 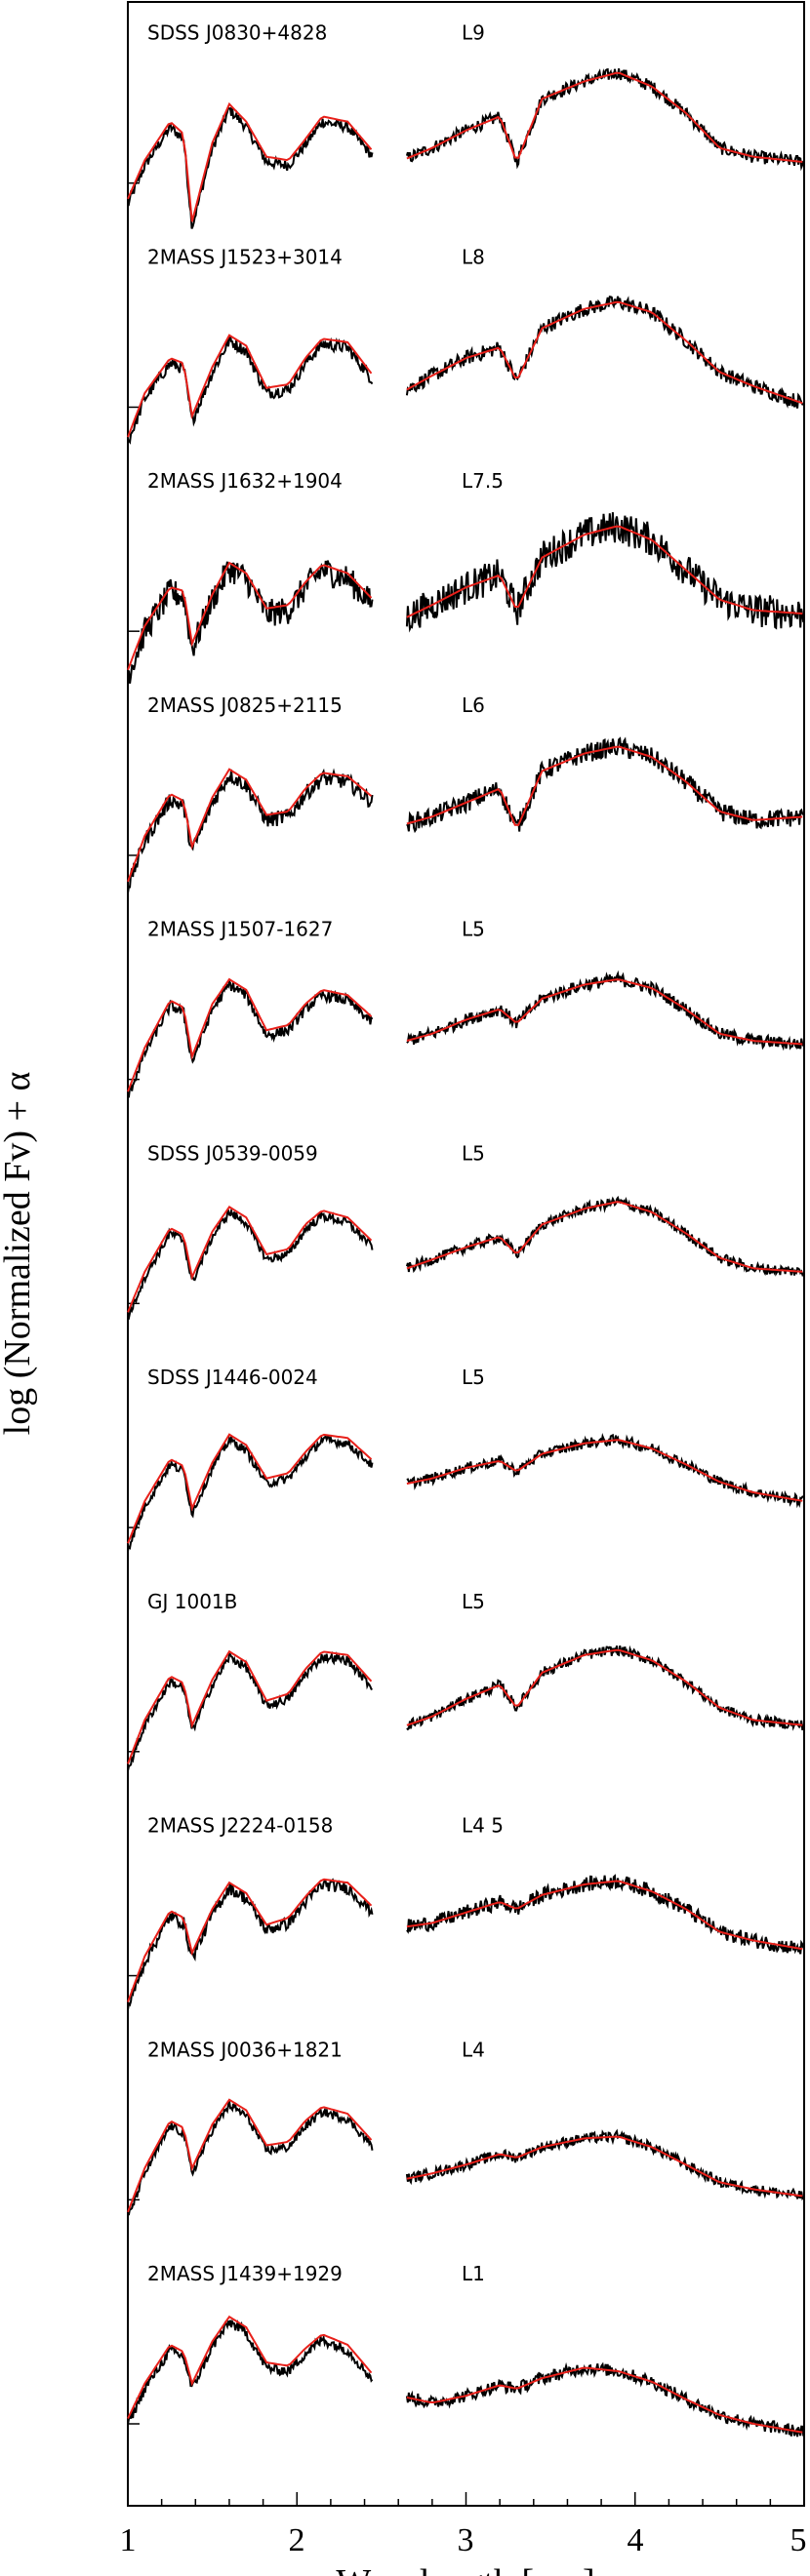 I want to click on spectrum-panel: 2MASS J2224-0158 L4 5, so click(x=466, y=1912).